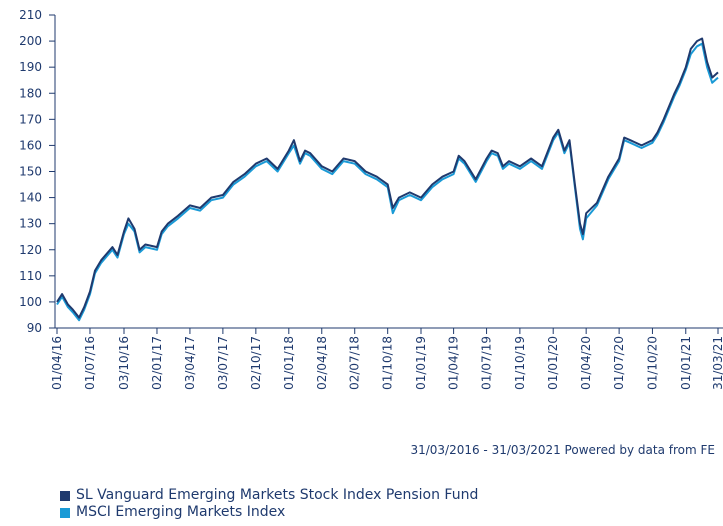  What do you see at coordinates (30, 224) in the screenshot?
I see `y-tick-label: 130` at bounding box center [30, 224].